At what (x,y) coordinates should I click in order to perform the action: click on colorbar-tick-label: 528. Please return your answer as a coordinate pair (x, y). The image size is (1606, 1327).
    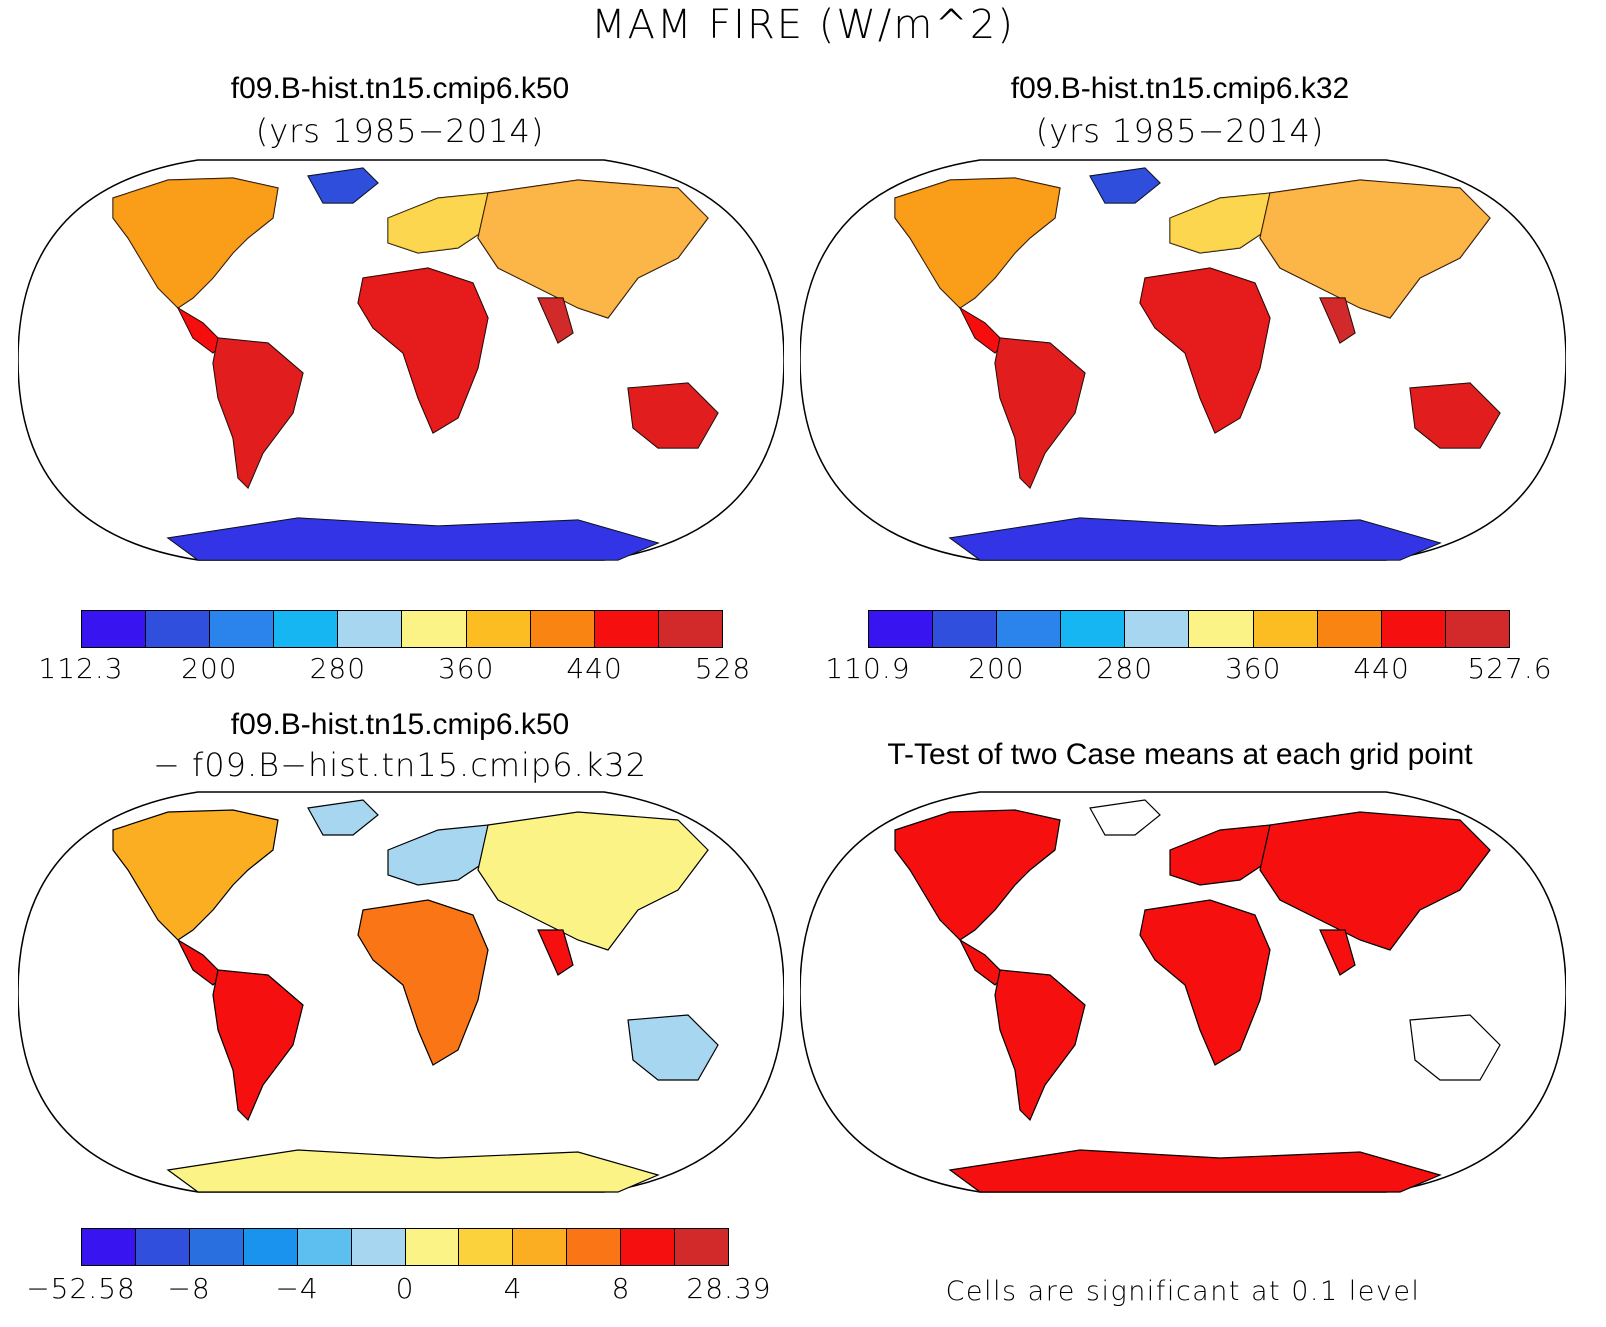
    Looking at the image, I should click on (723, 668).